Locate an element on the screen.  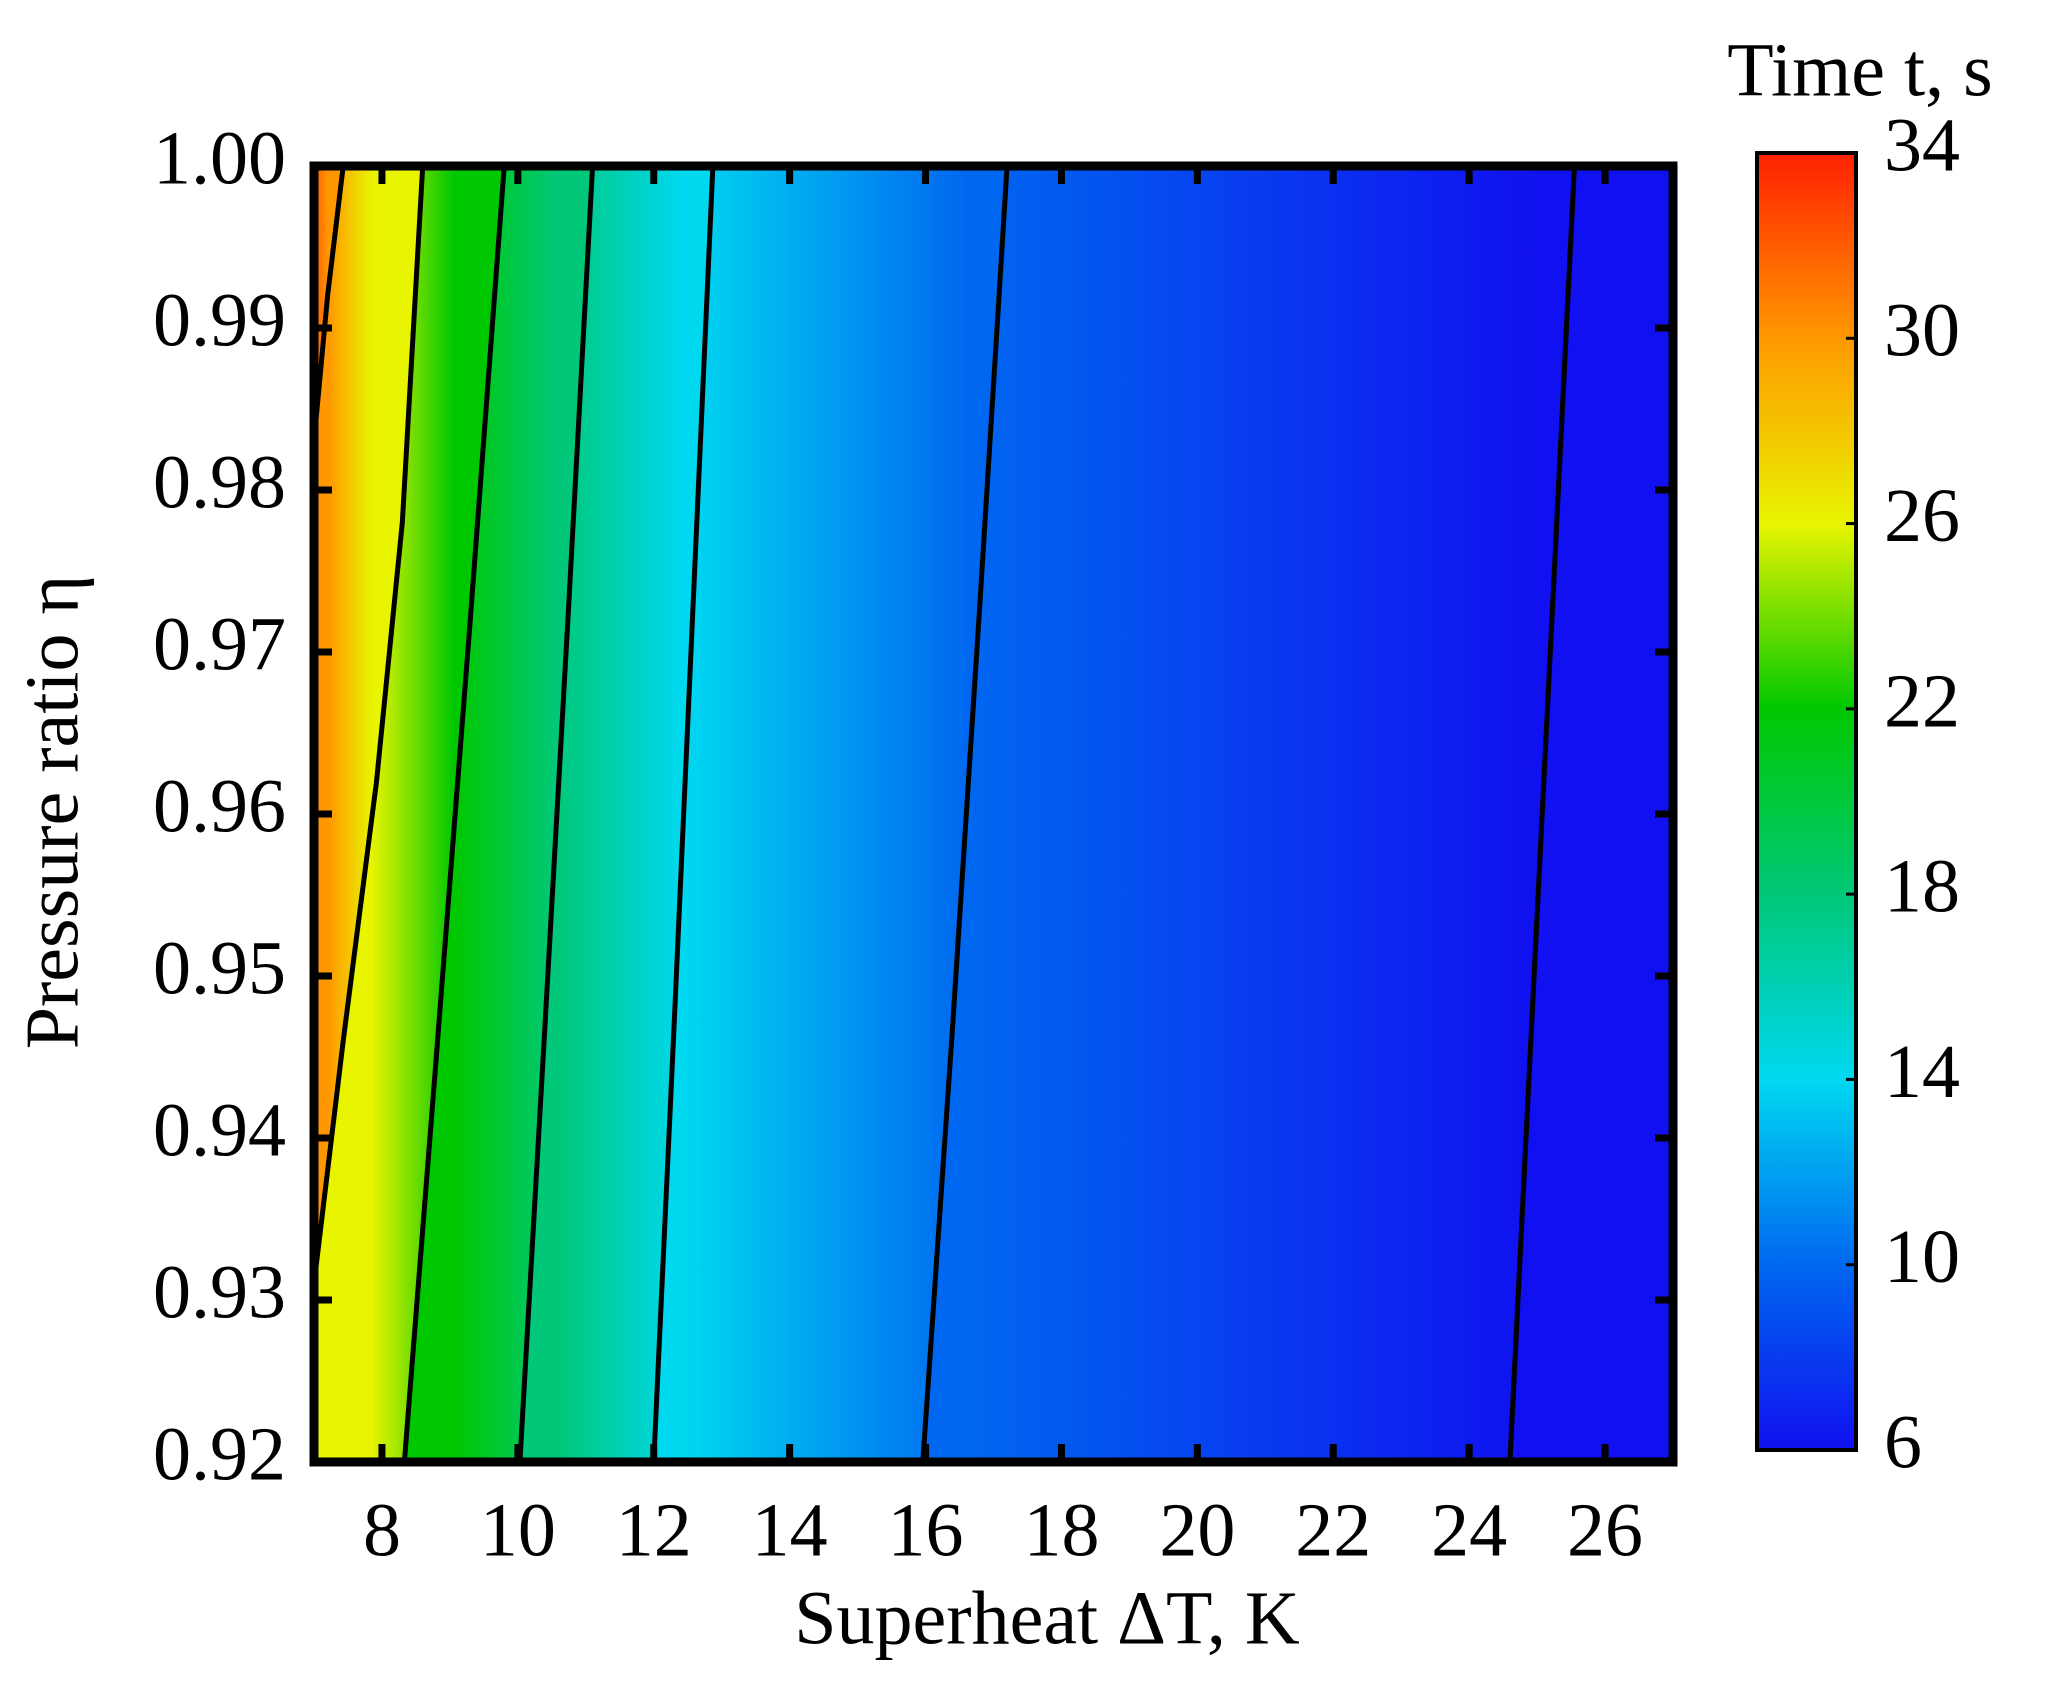
x-tick-label: 18 is located at coordinates (1061, 1530).